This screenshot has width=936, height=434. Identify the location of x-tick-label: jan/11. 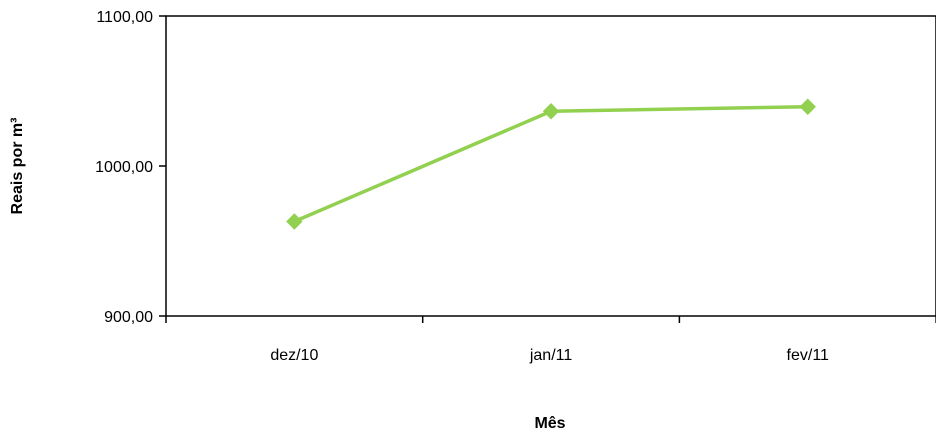
(551, 355).